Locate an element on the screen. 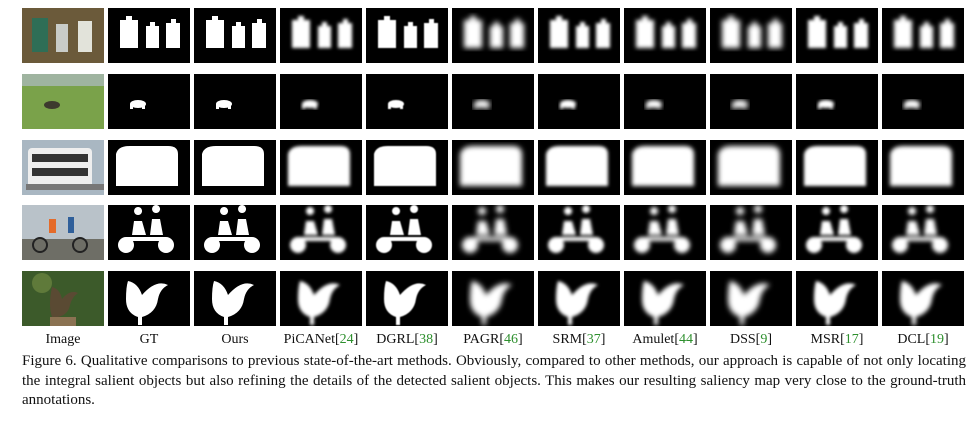 The width and height of the screenshot is (968, 421). cell-bottles-dgrl is located at coordinates (407, 35).